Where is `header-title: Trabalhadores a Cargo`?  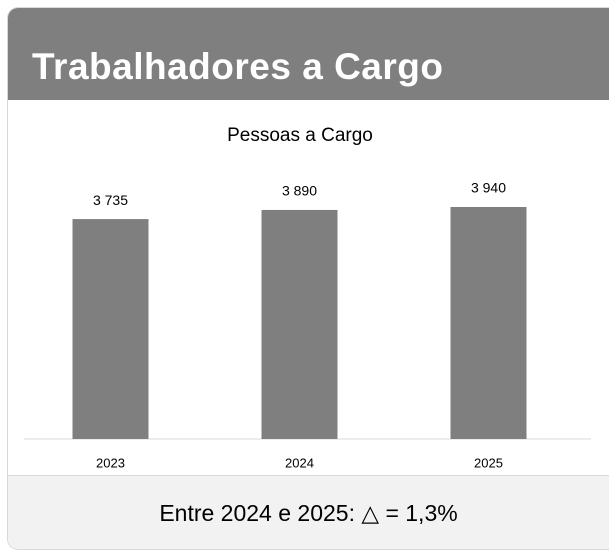 header-title: Trabalhadores a Cargo is located at coordinates (238, 66).